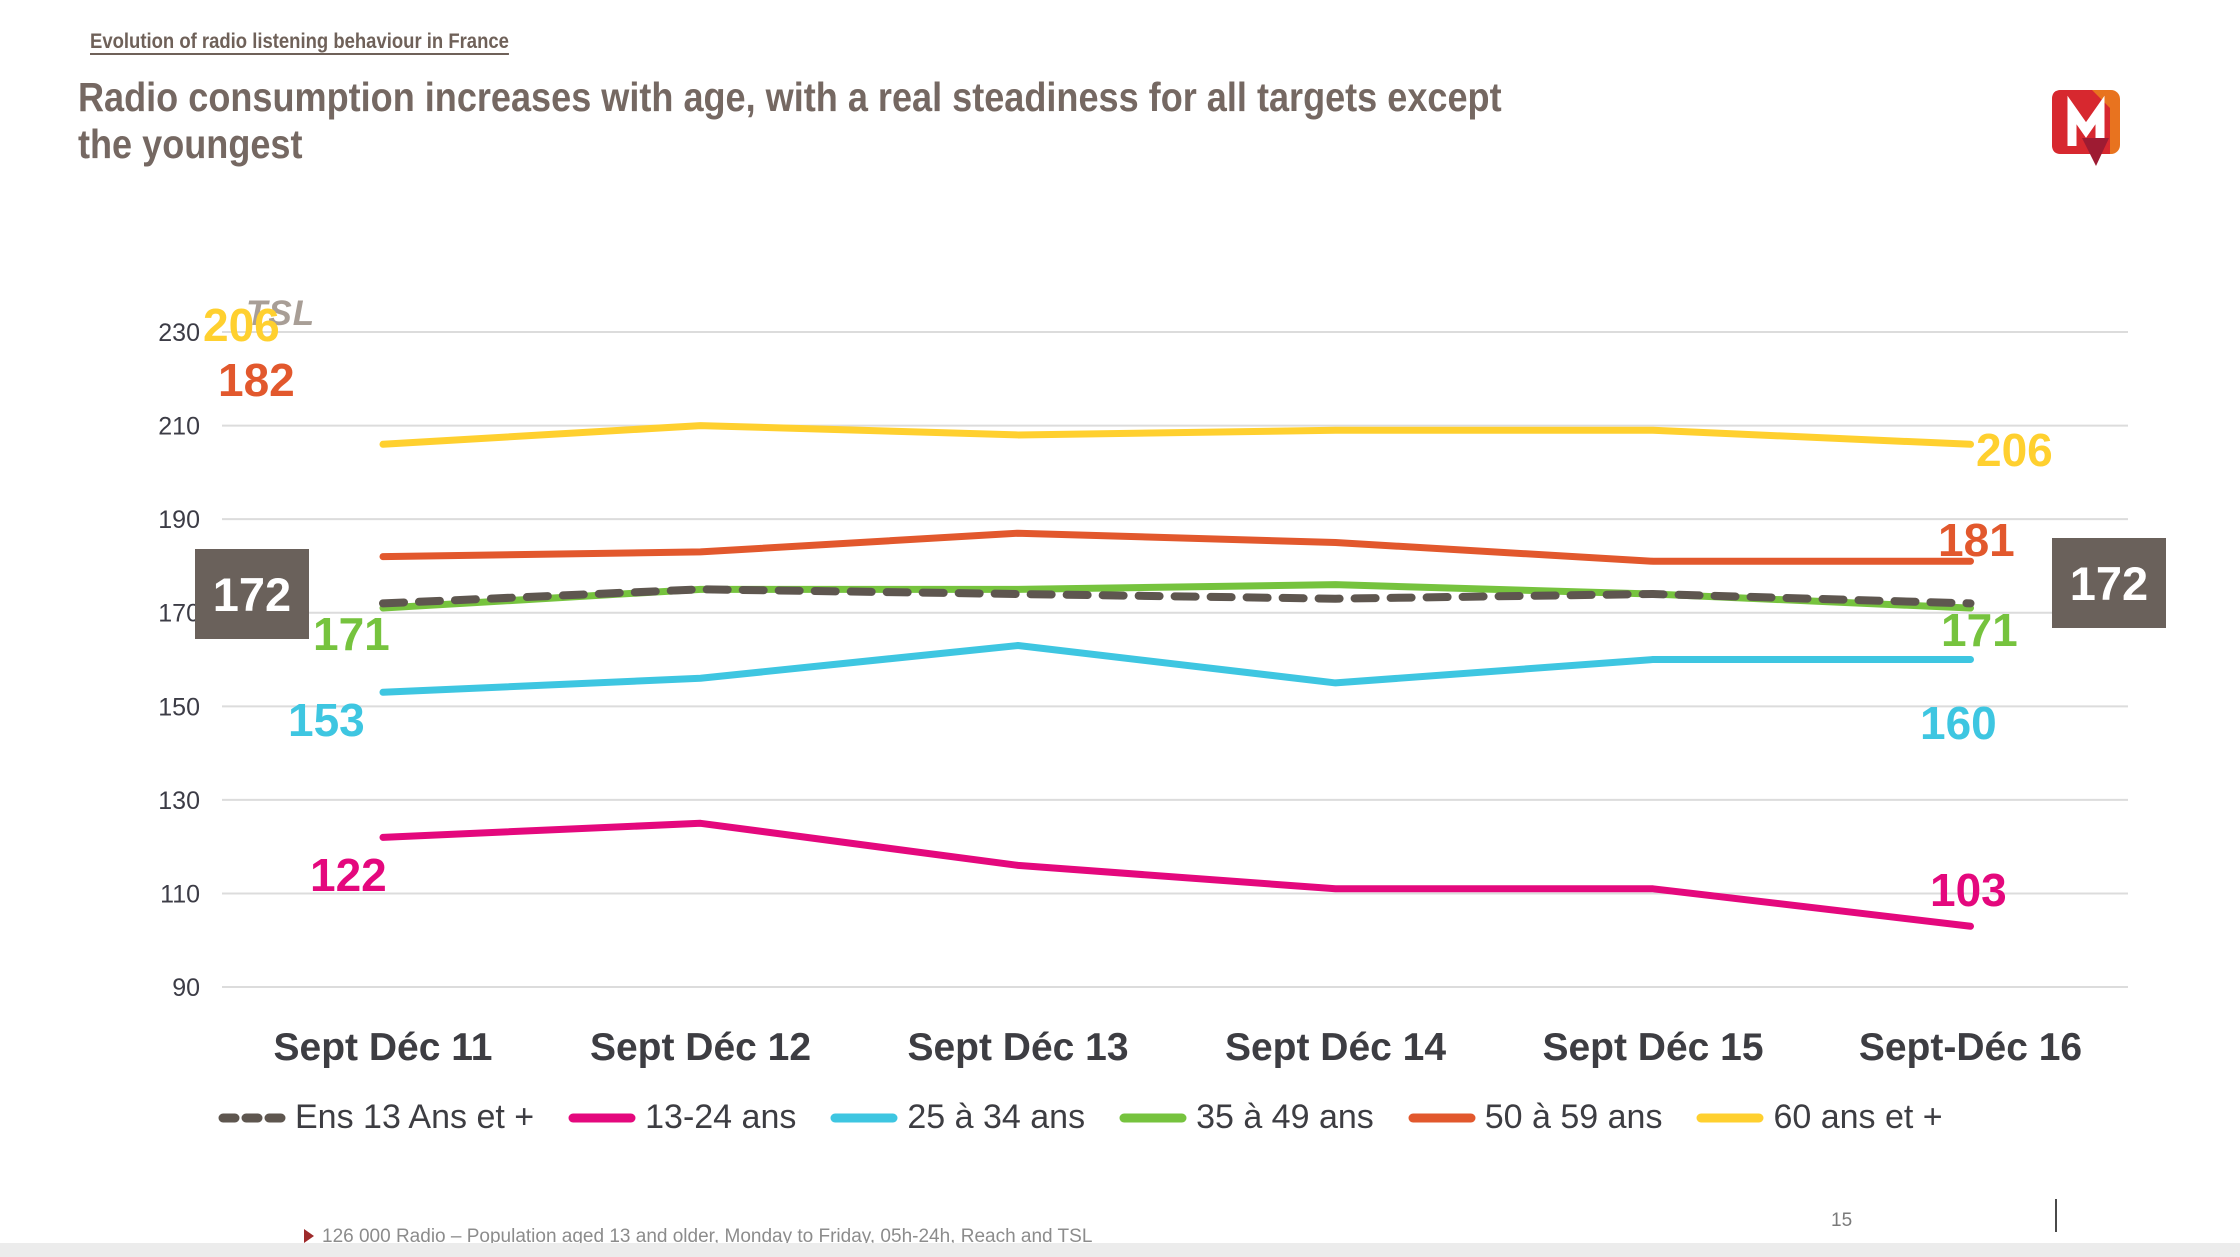  Describe the element at coordinates (1442, 1117) in the screenshot. I see `legend-swatch-50-59-ans` at that location.